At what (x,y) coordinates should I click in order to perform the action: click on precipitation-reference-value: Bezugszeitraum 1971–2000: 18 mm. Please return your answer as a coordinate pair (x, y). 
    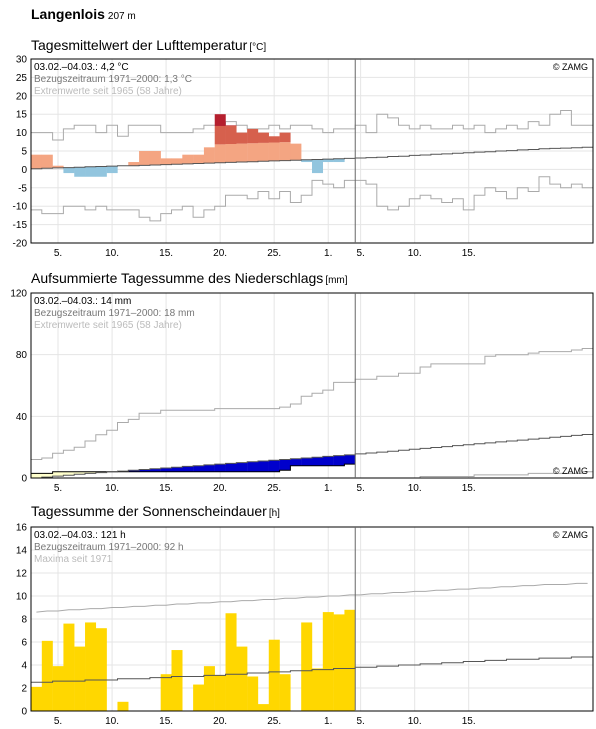
    Looking at the image, I should click on (114, 313).